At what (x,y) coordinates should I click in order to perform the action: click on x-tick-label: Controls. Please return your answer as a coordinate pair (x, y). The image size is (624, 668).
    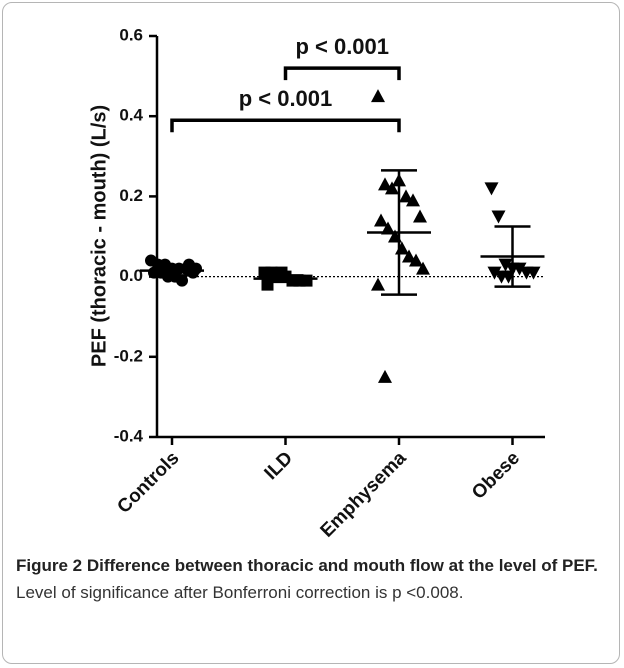
    Looking at the image, I should click on (148, 483).